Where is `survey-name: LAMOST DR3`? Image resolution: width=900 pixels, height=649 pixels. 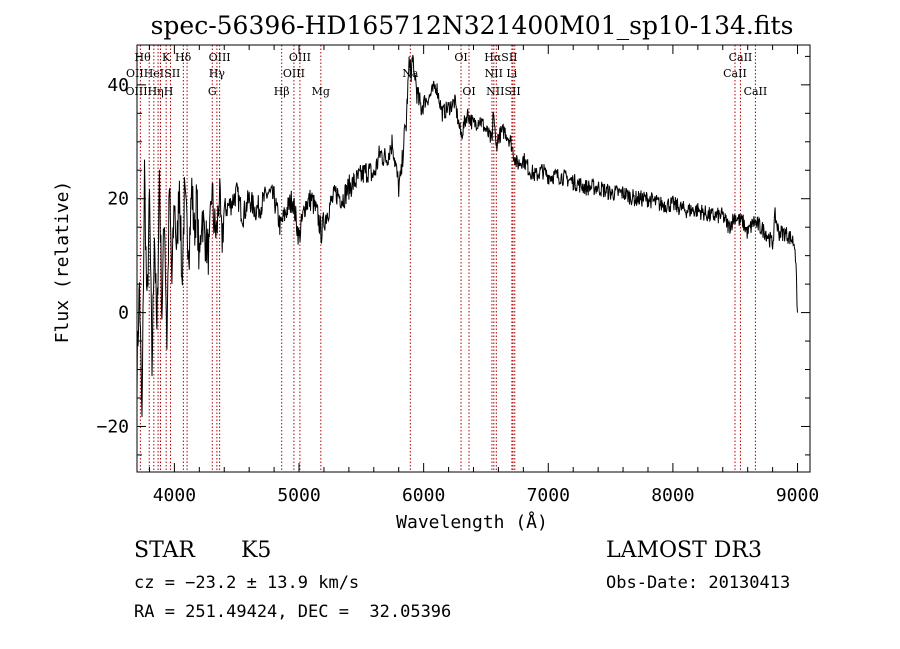 survey-name: LAMOST DR3 is located at coordinates (684, 550).